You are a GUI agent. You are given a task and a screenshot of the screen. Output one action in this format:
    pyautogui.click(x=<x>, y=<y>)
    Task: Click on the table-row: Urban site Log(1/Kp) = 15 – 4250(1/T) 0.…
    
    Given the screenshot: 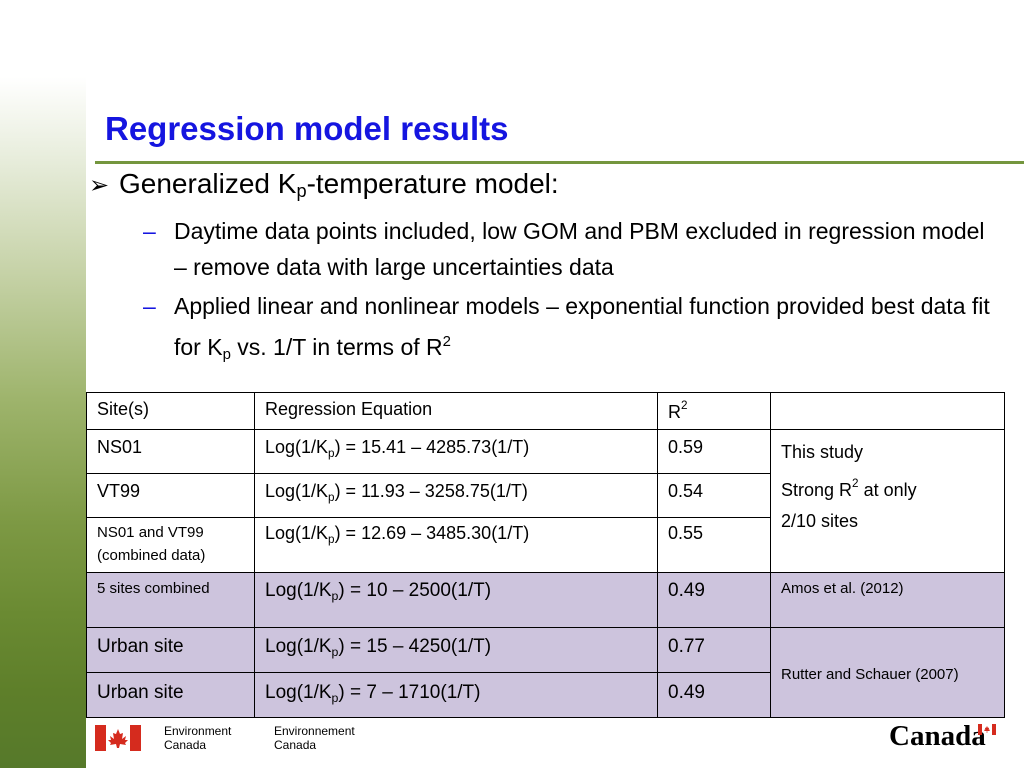 What is the action you would take?
    pyautogui.click(x=545, y=672)
    